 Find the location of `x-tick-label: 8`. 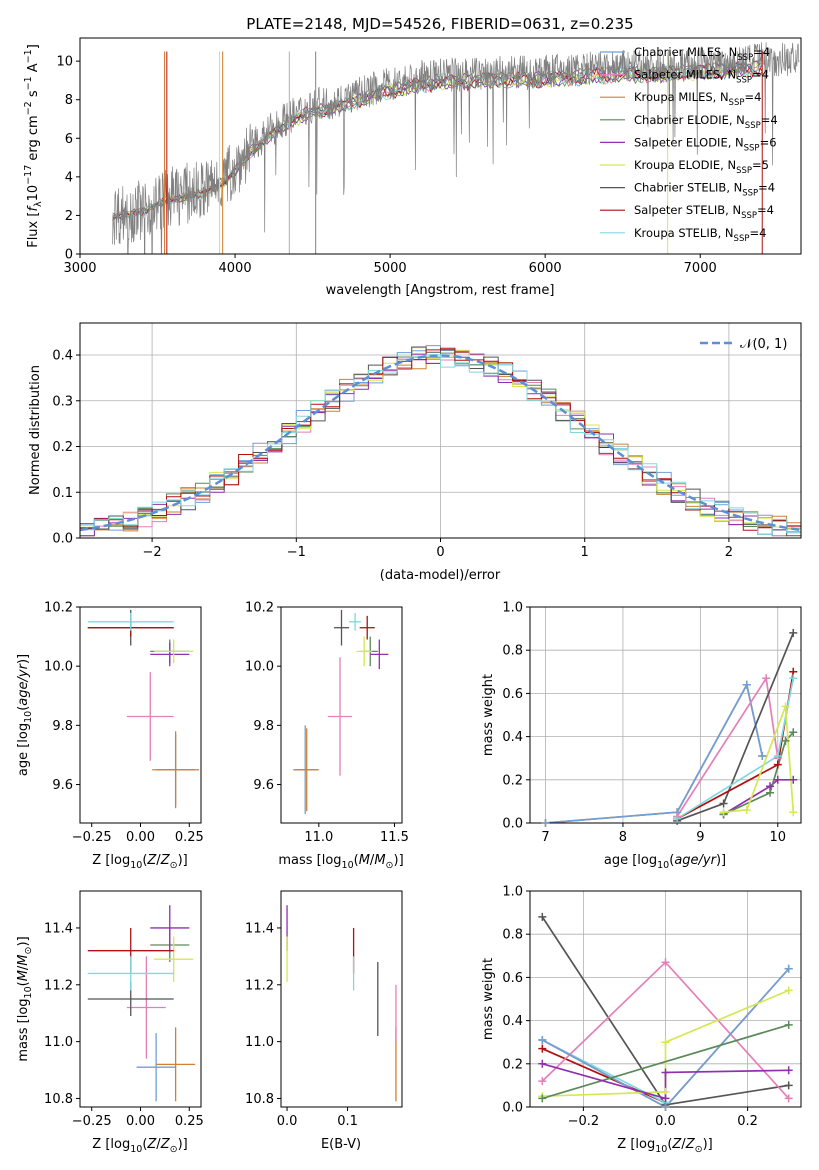

x-tick-label: 8 is located at coordinates (623, 837).